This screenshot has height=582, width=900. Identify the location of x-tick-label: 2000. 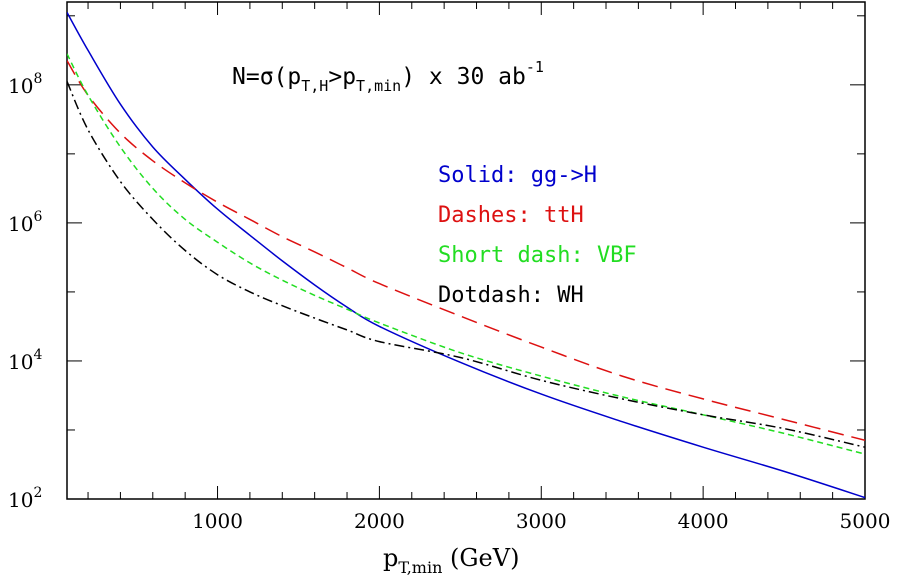
(379, 521).